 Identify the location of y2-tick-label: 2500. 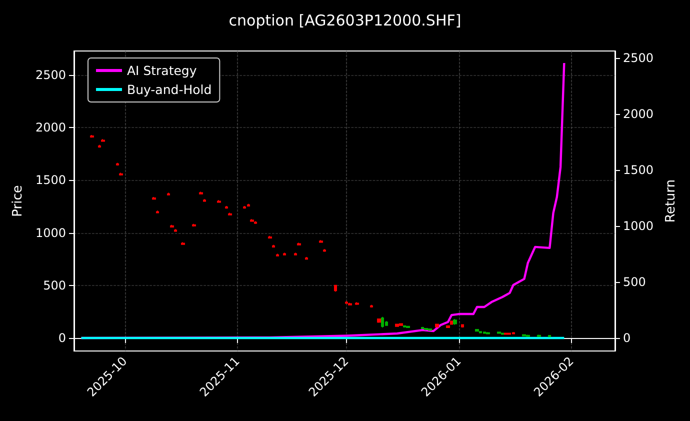
(638, 57).